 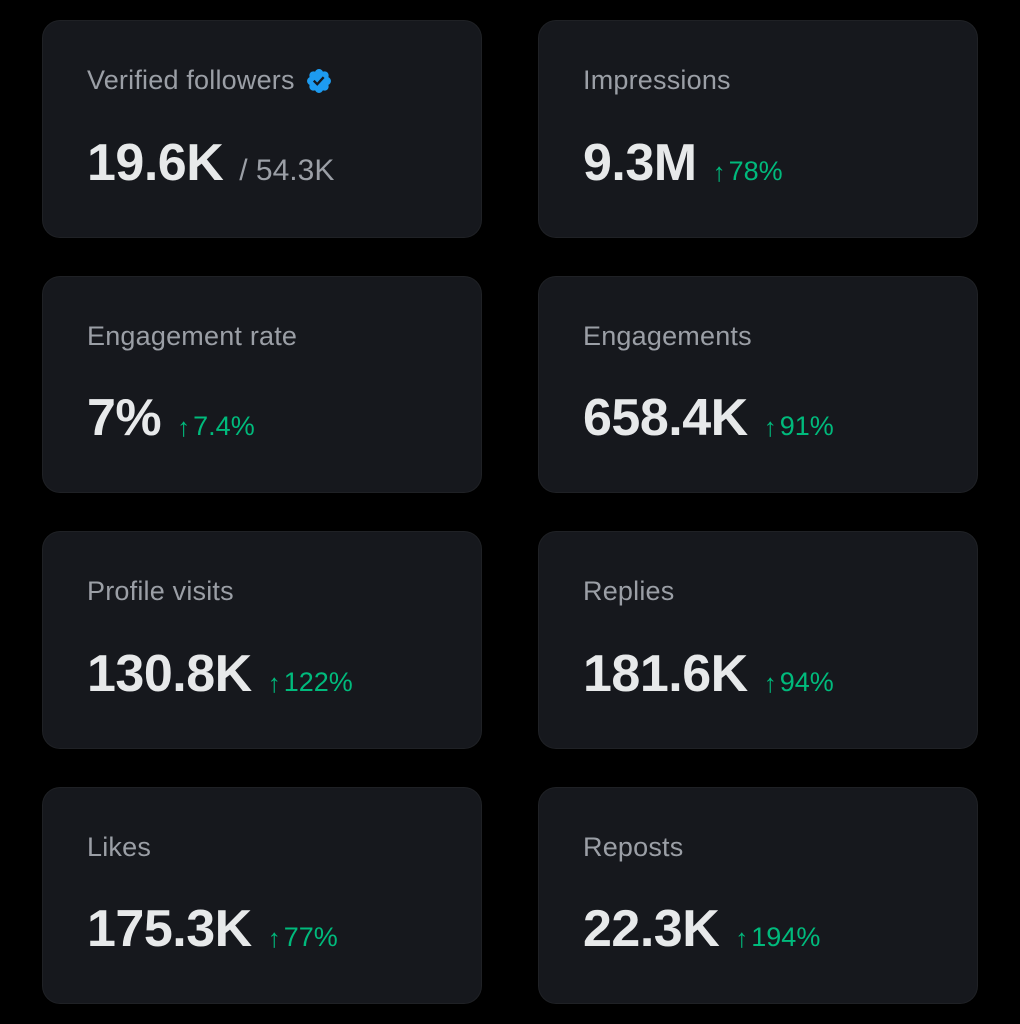 I want to click on stat-value: 22.3K, so click(x=651, y=929).